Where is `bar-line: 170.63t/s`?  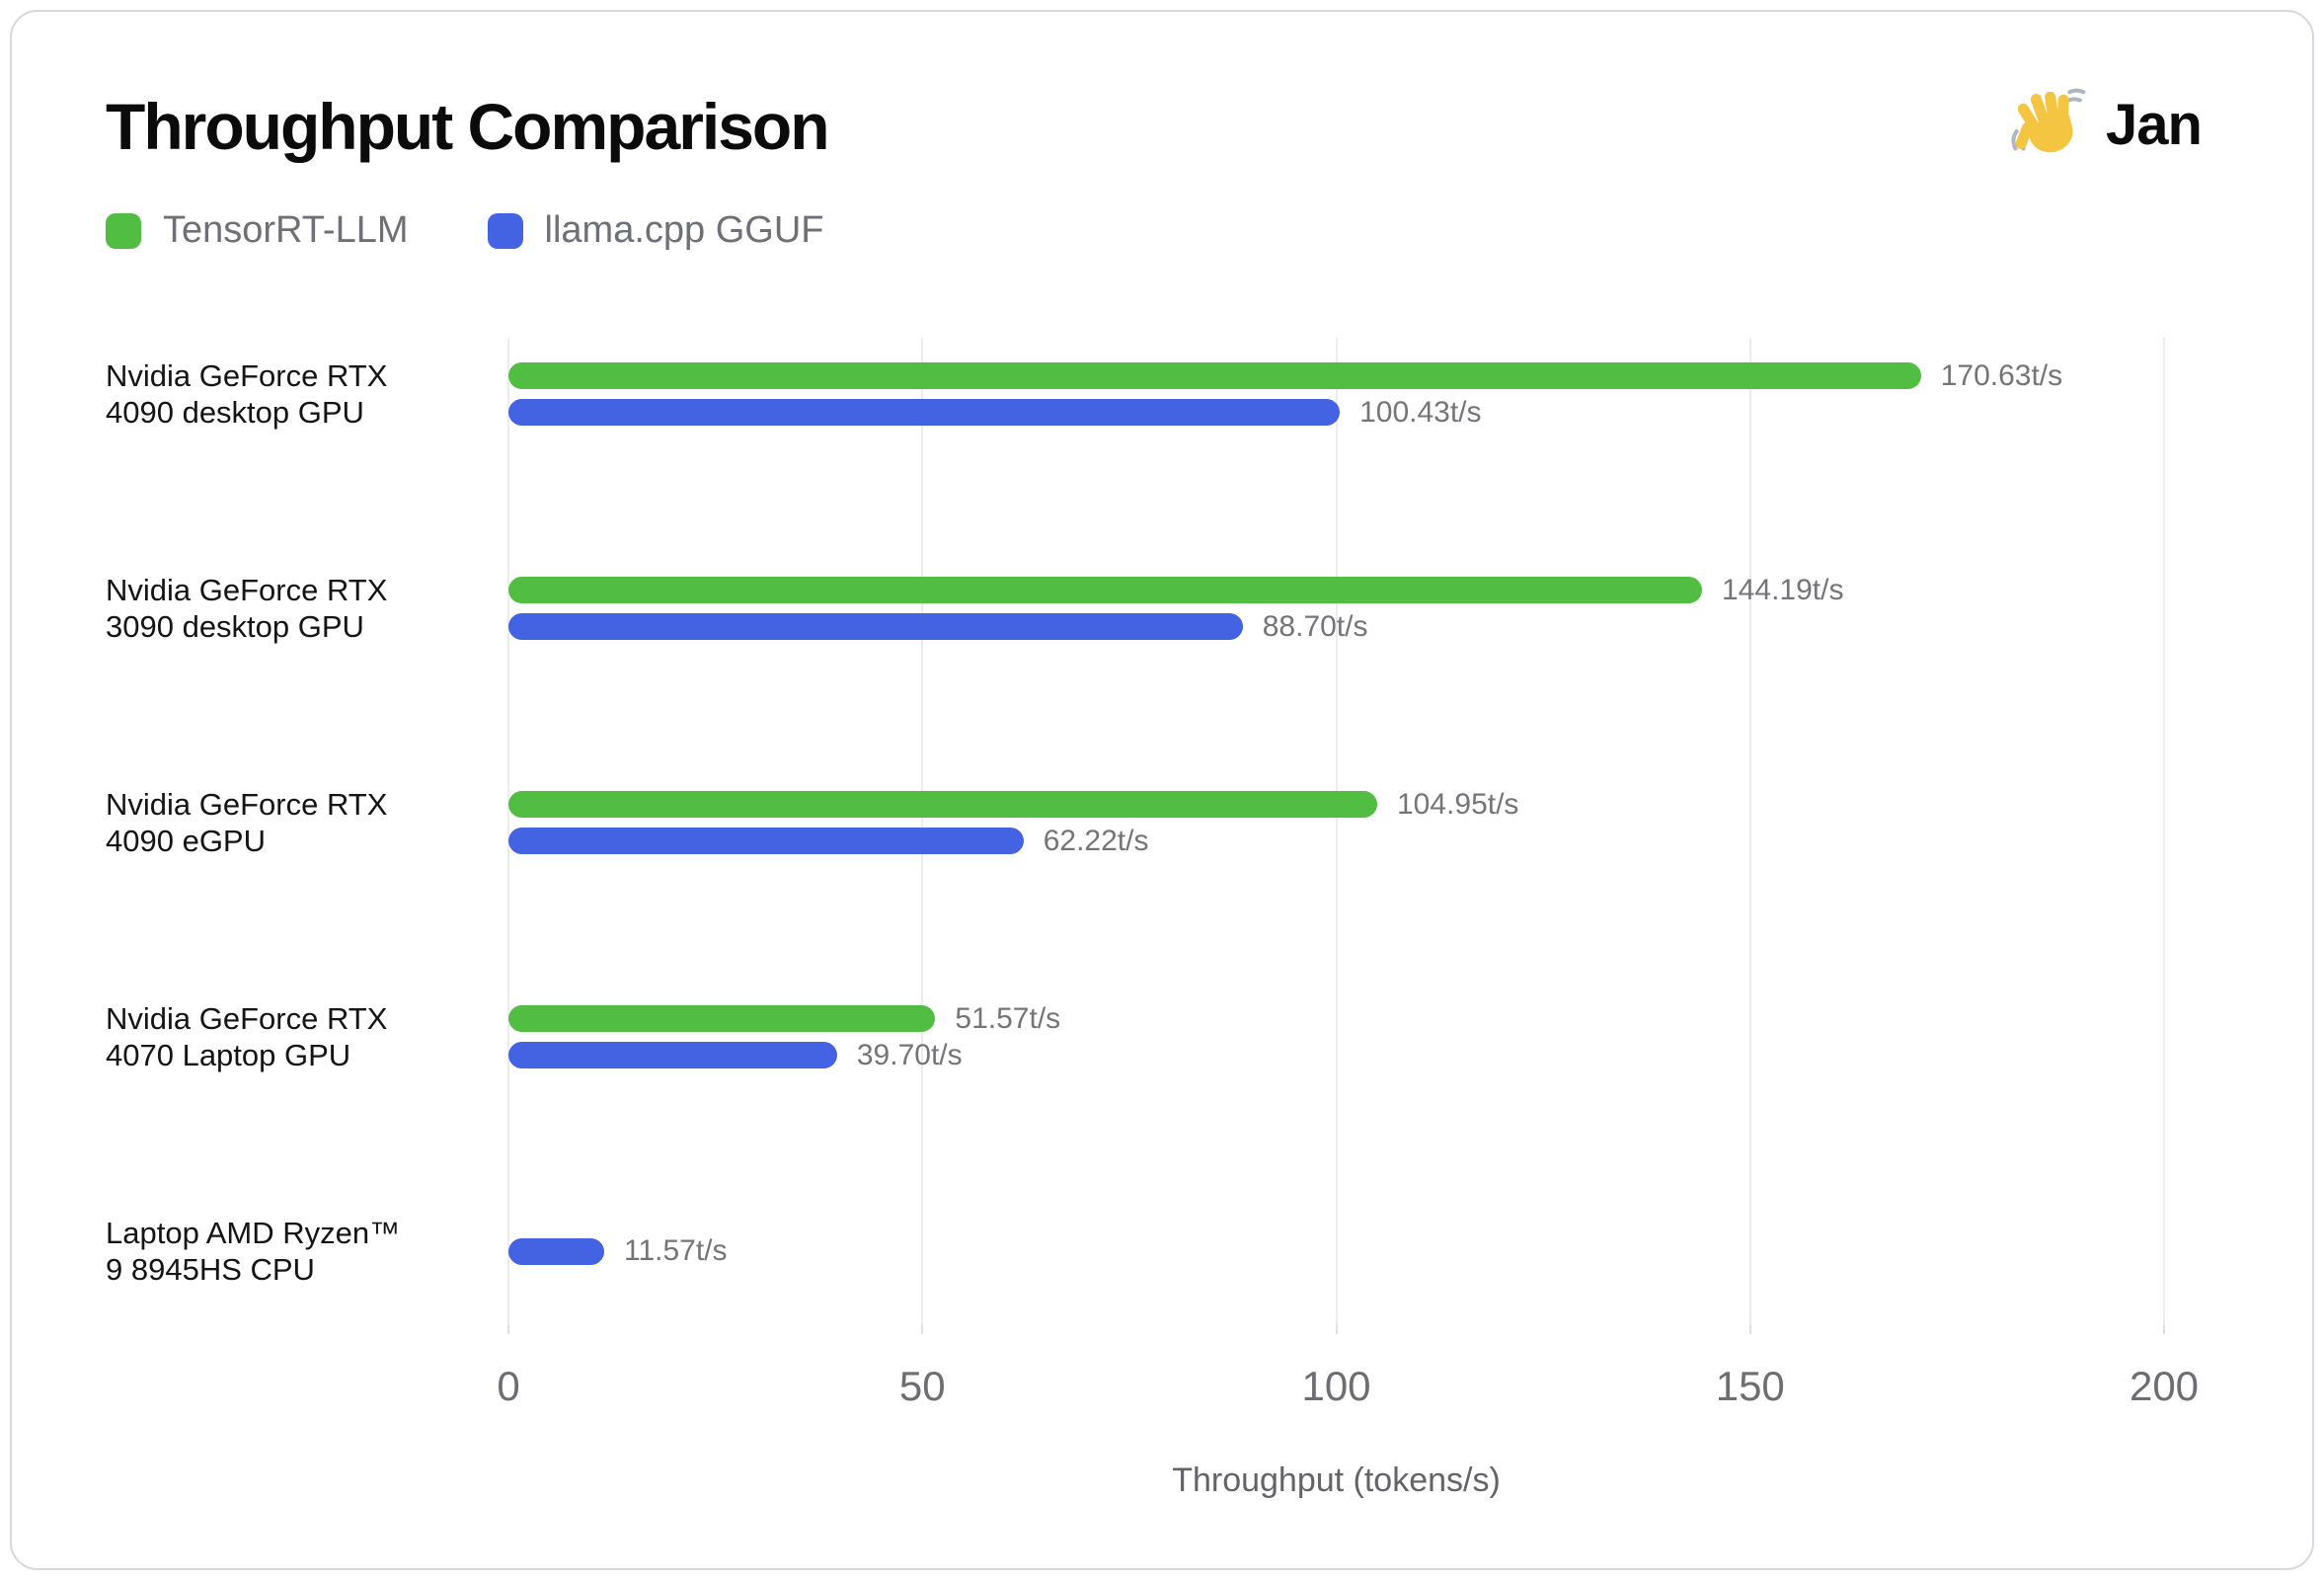
bar-line: 170.63t/s is located at coordinates (1336, 376).